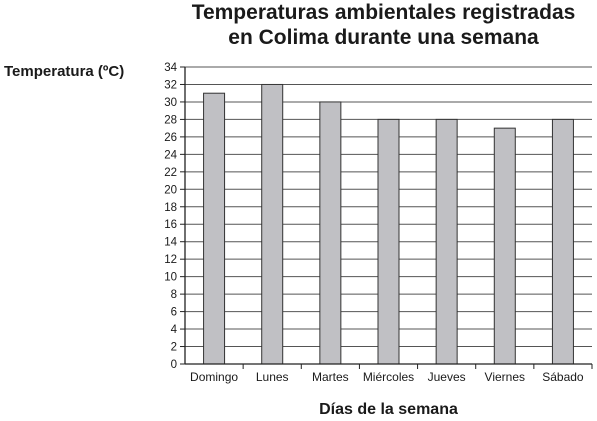 Image resolution: width=597 pixels, height=421 pixels. I want to click on y-tick-label: 8, so click(174, 295).